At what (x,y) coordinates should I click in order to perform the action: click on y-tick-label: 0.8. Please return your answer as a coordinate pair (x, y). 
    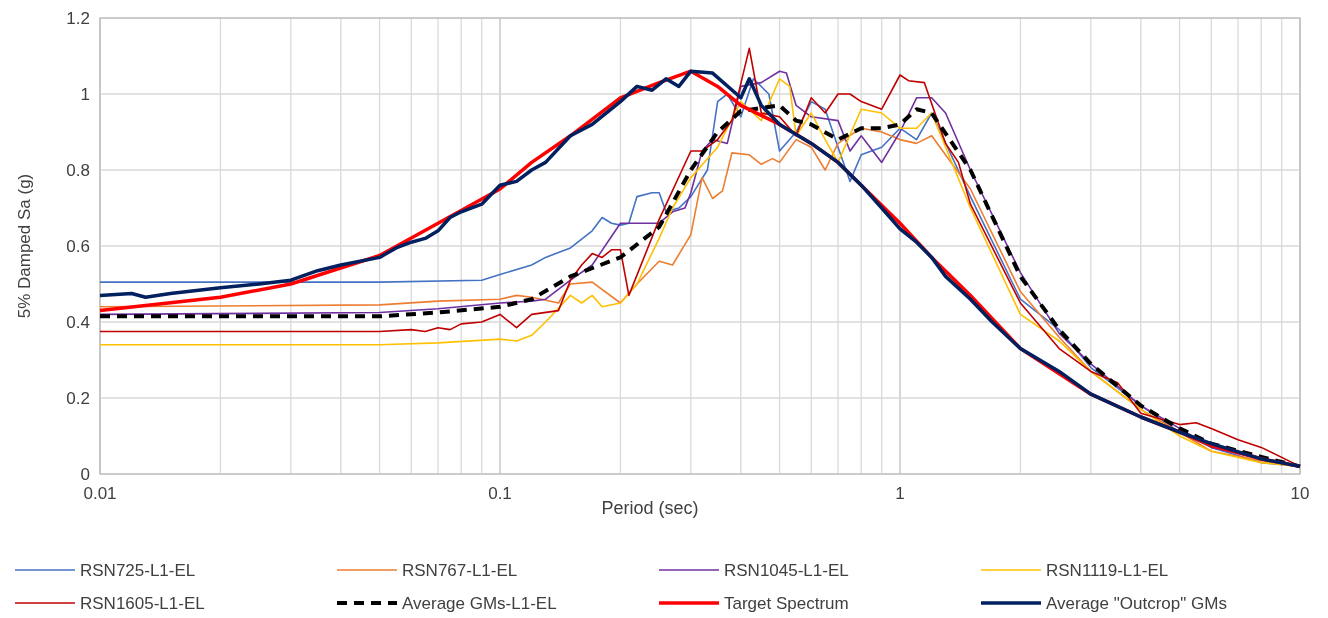
    Looking at the image, I should click on (78, 170).